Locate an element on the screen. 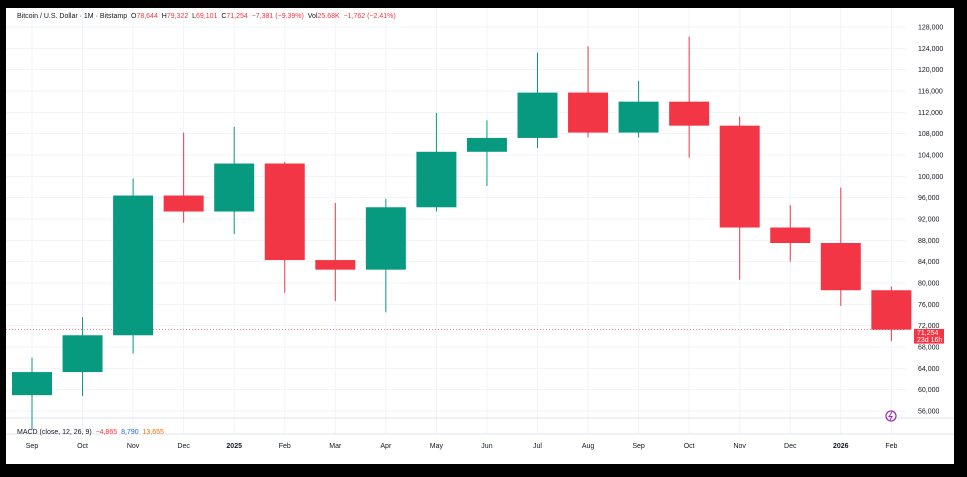  y-tick-label: 84,000 is located at coordinates (929, 262).